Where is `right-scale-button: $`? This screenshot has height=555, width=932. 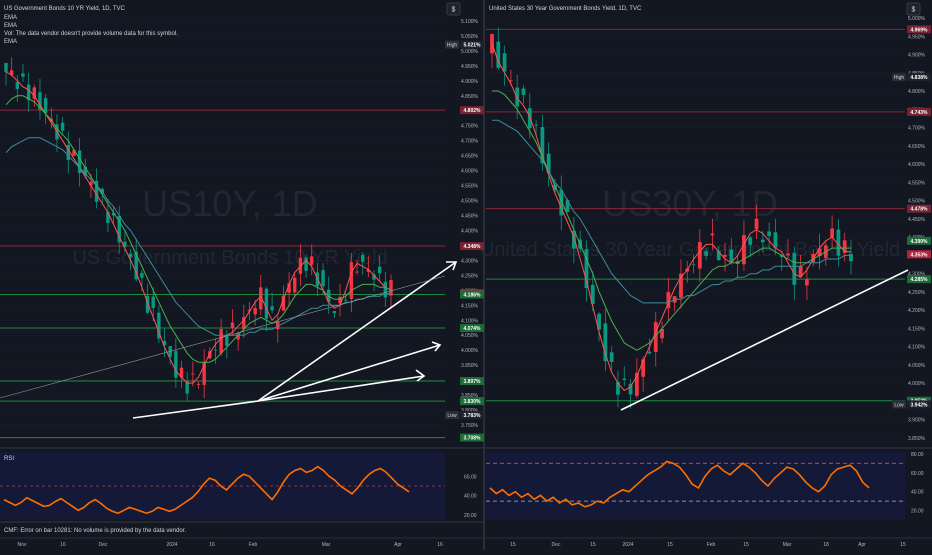
right-scale-button: $ is located at coordinates (913, 9).